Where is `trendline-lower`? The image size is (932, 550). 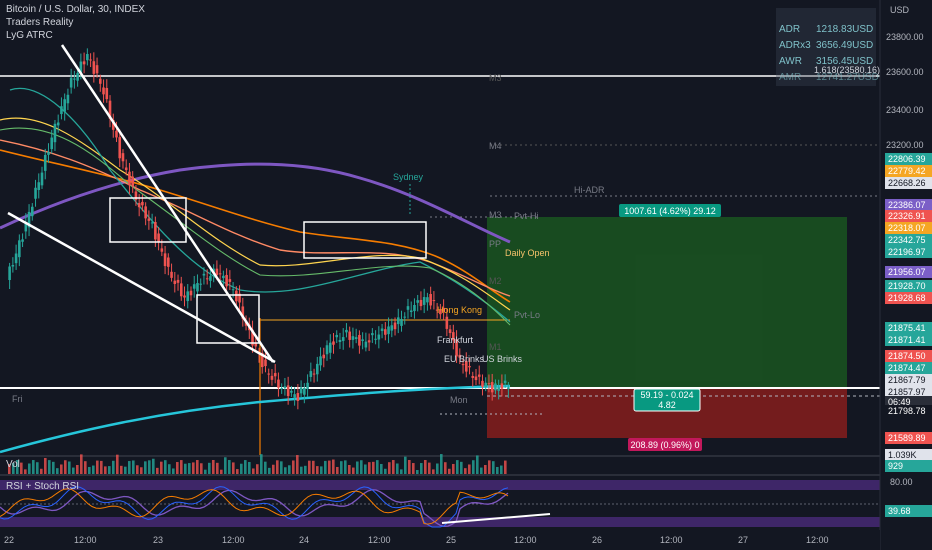
trendline-lower is located at coordinates (141, 287).